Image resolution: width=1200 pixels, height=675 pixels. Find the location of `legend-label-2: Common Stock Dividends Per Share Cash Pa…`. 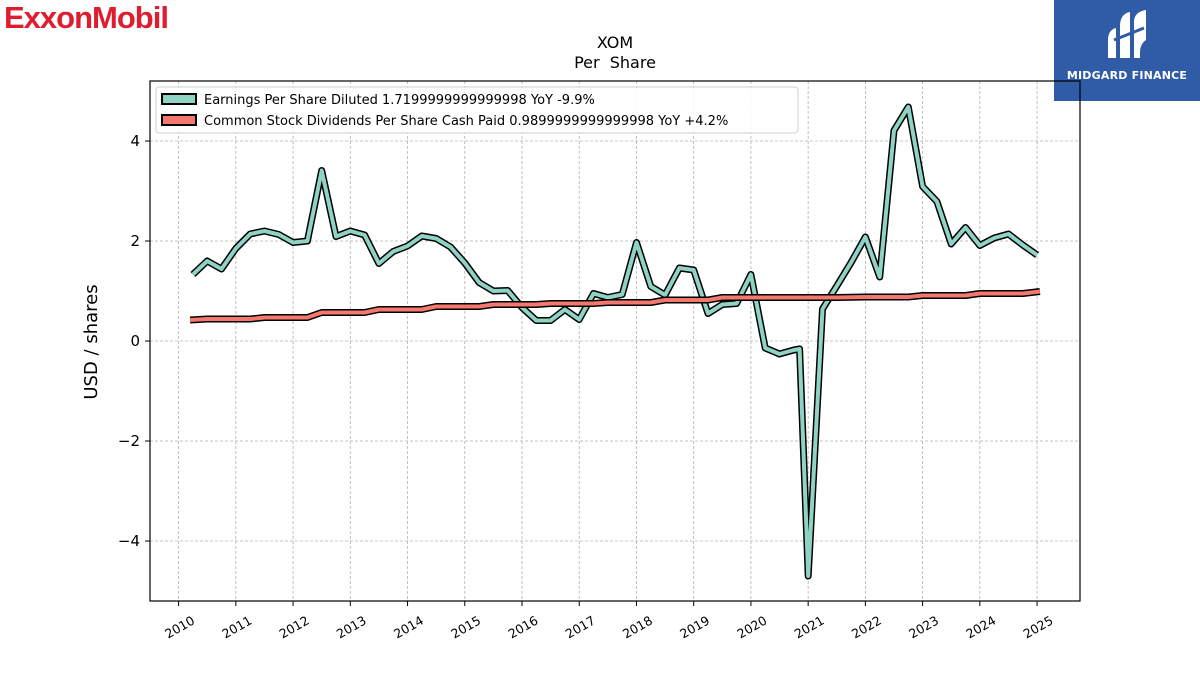

legend-label-2: Common Stock Dividends Per Share Cash Pa… is located at coordinates (466, 121).